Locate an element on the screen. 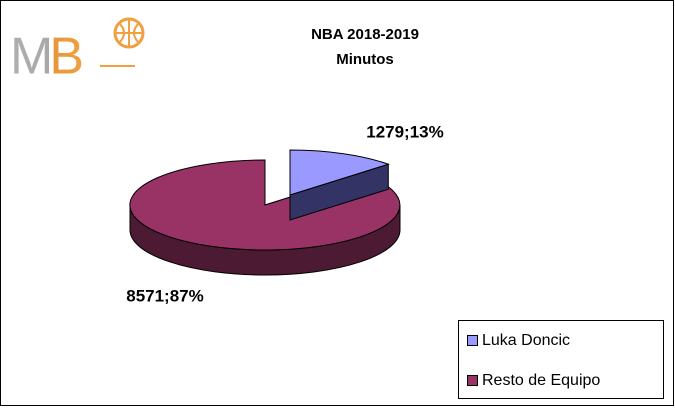 The width and height of the screenshot is (675, 412). logo-text: MB is located at coordinates (45, 57).